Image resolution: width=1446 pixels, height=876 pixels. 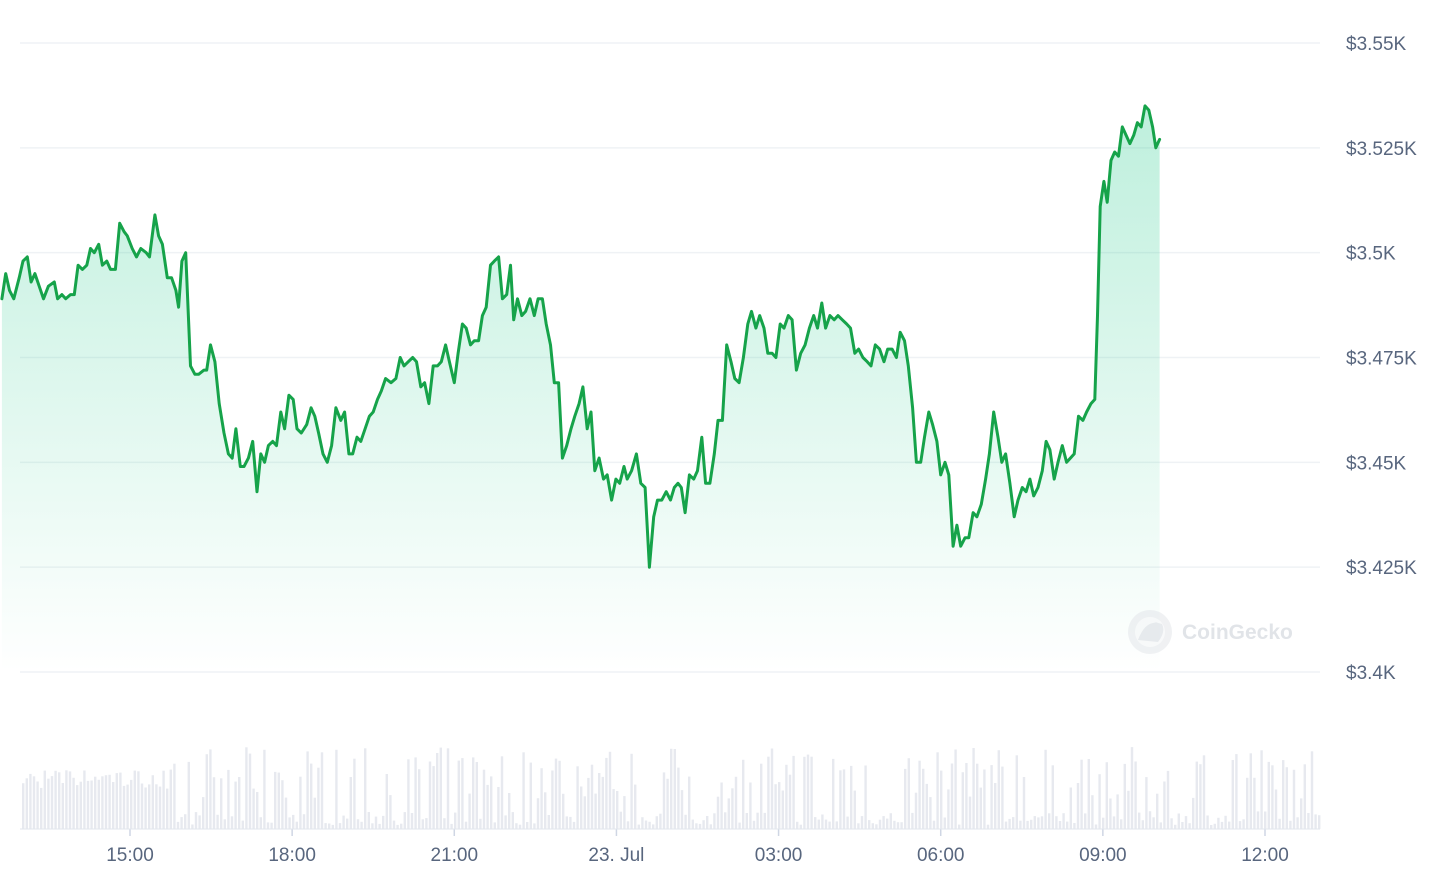 What do you see at coordinates (1381, 359) in the screenshot?
I see `y-tick-label: $3.475K` at bounding box center [1381, 359].